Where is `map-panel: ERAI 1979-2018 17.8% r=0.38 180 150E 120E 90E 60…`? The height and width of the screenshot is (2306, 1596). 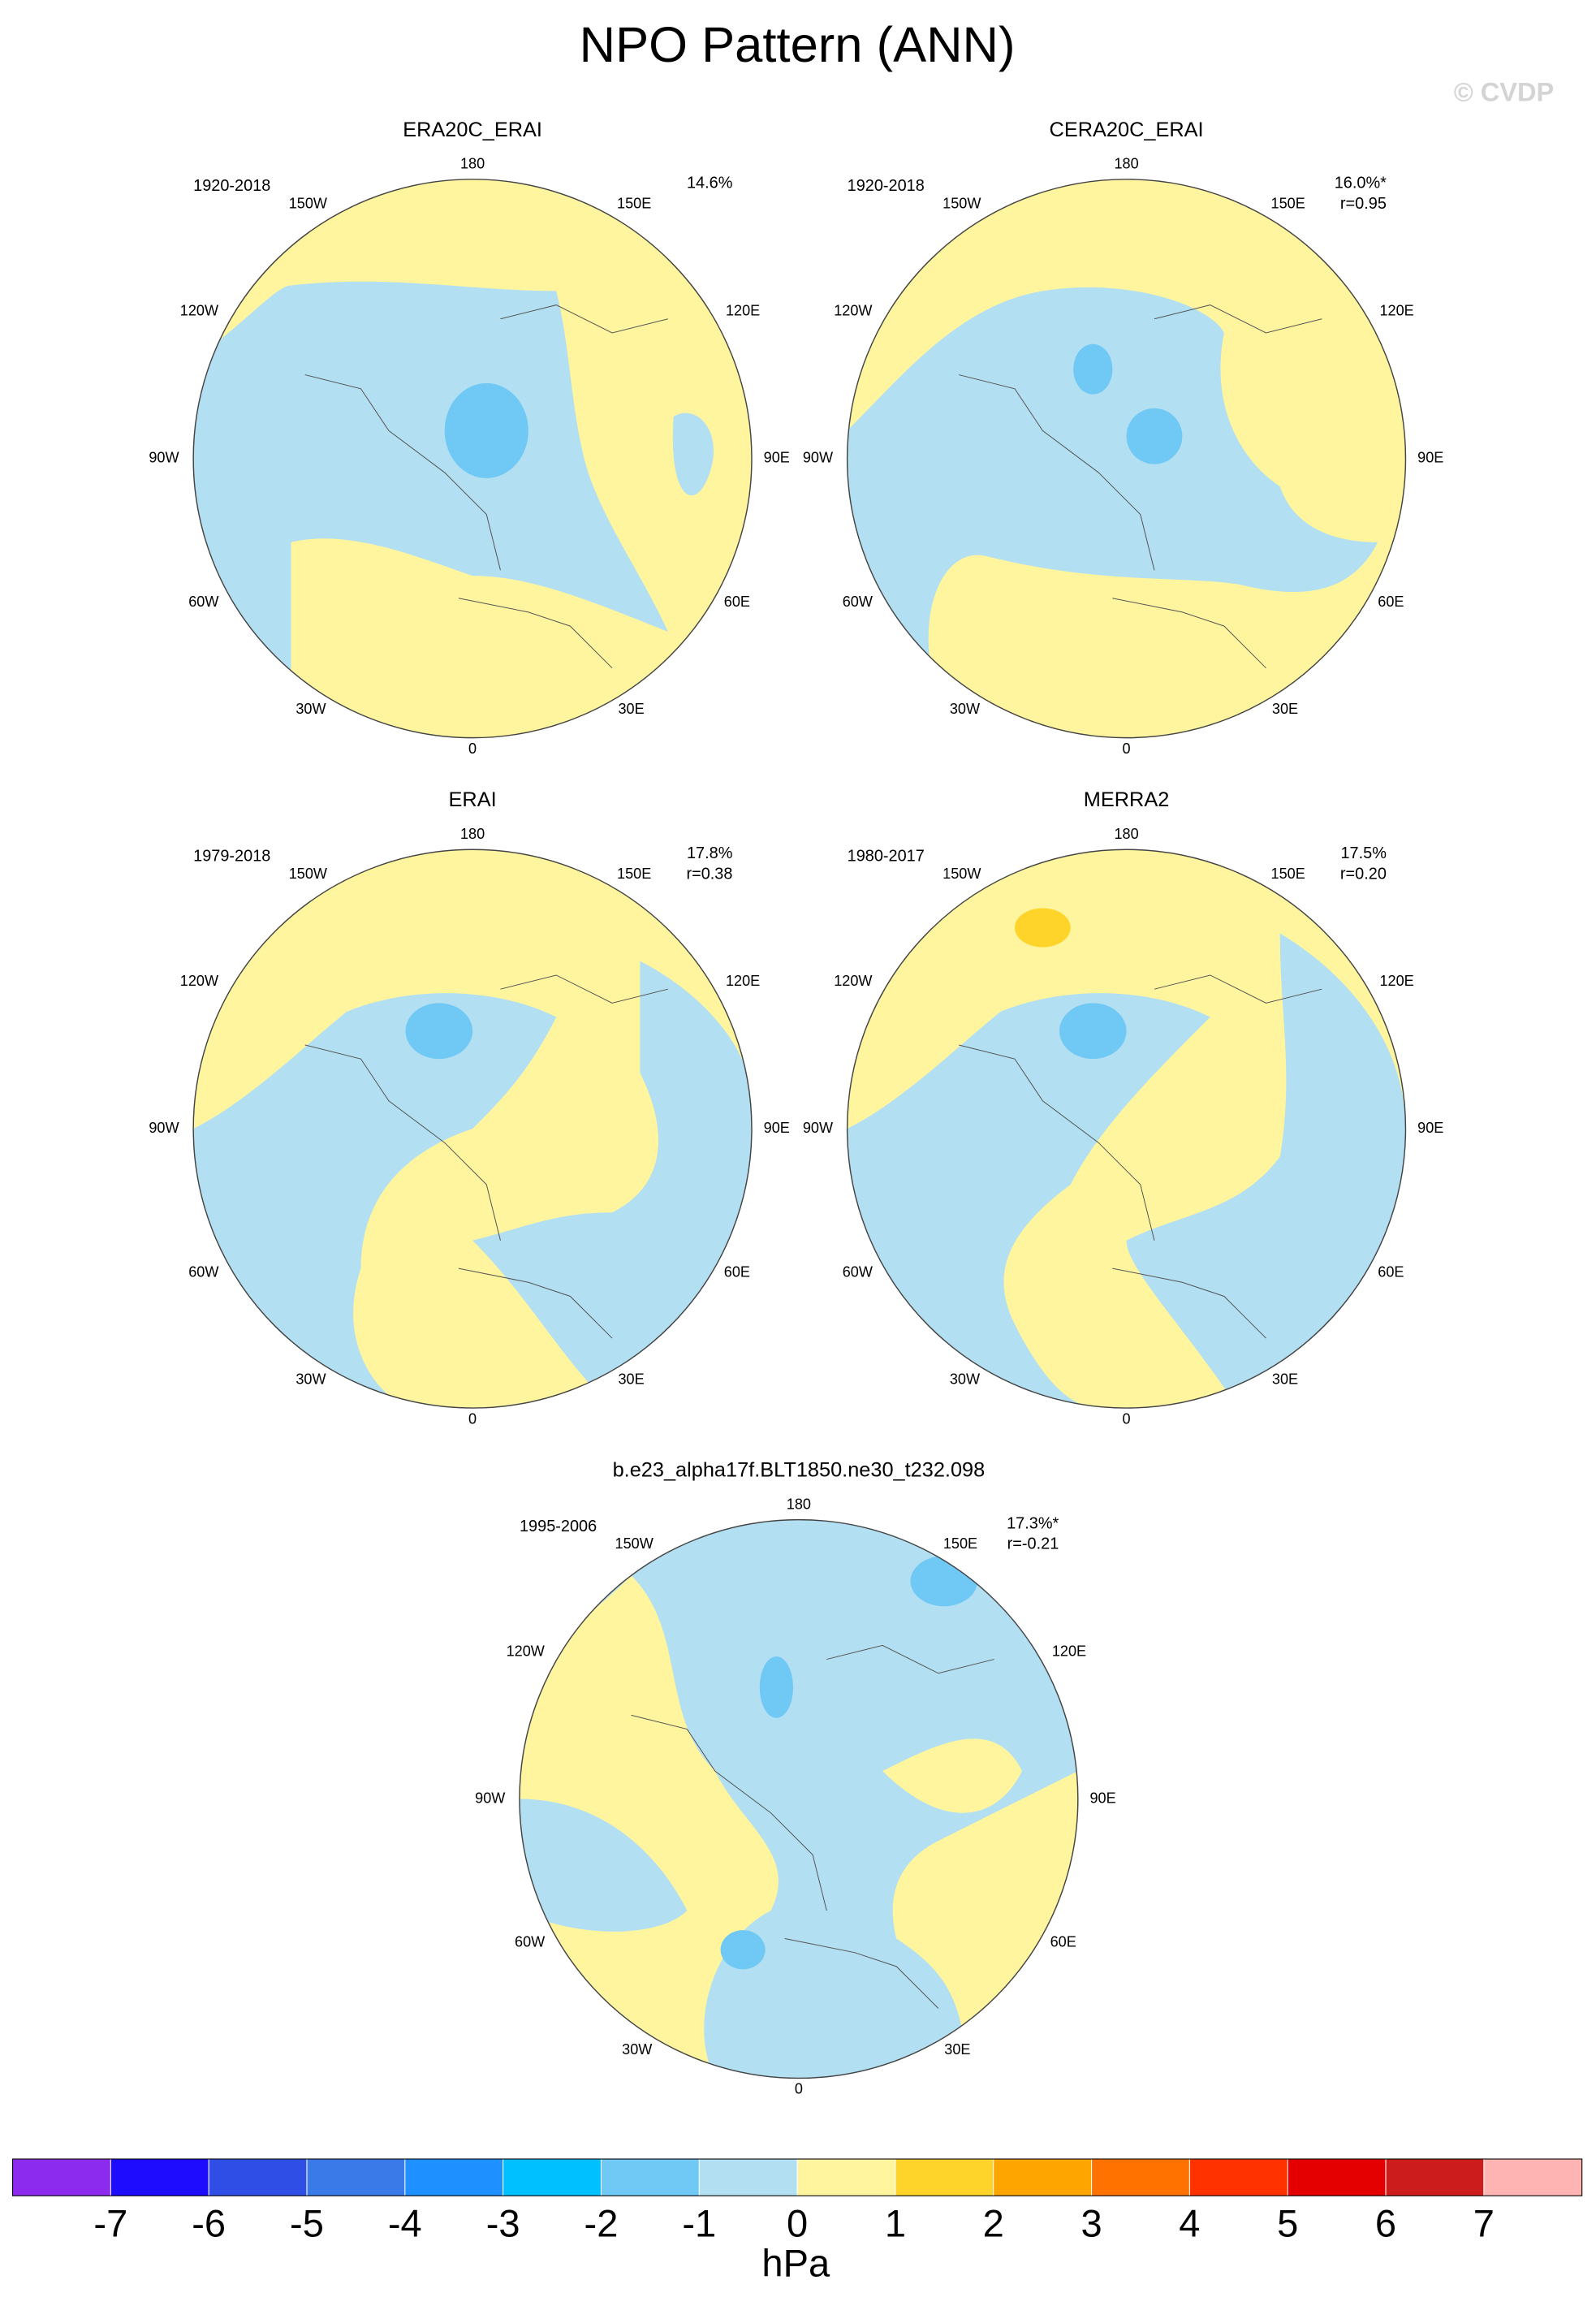
map-panel: ERAI 1979-2018 17.8% r=0.38 180 150E 120E 90E 60… is located at coordinates (470, 1107).